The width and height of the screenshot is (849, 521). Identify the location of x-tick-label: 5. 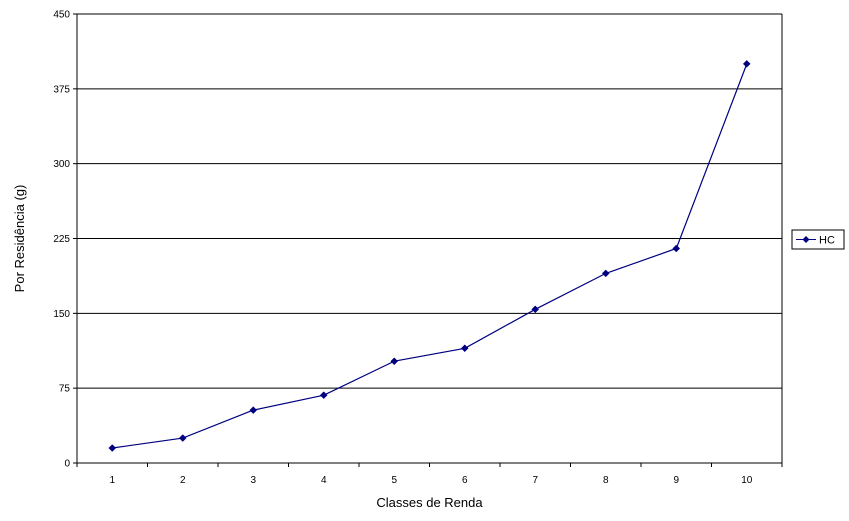
(394, 480).